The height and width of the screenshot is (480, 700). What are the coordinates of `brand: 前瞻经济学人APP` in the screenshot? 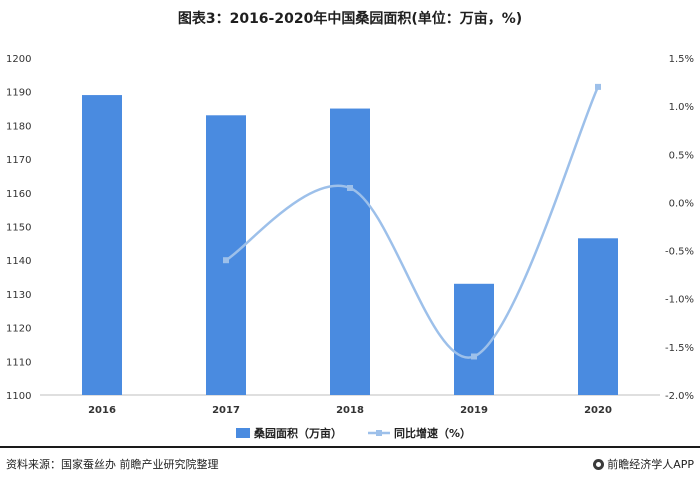 It's located at (643, 464).